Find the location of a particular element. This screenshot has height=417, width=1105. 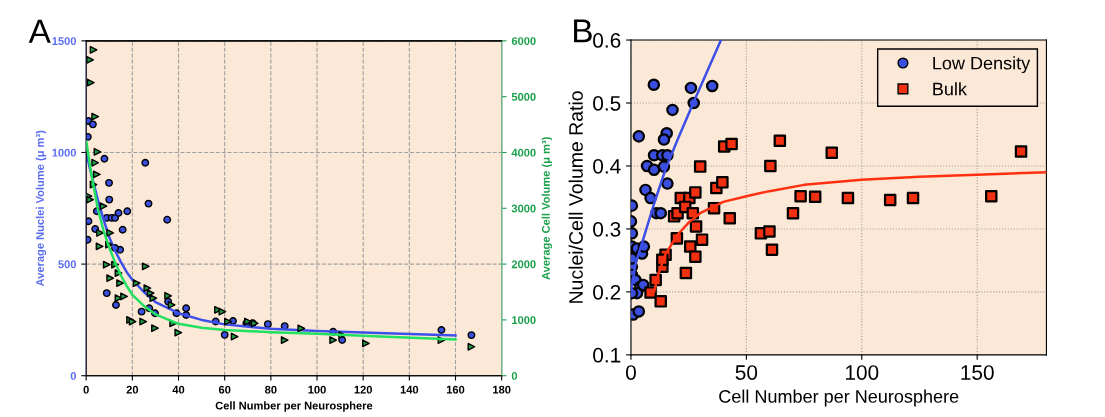

x-tick-label: 180 is located at coordinates (502, 389).